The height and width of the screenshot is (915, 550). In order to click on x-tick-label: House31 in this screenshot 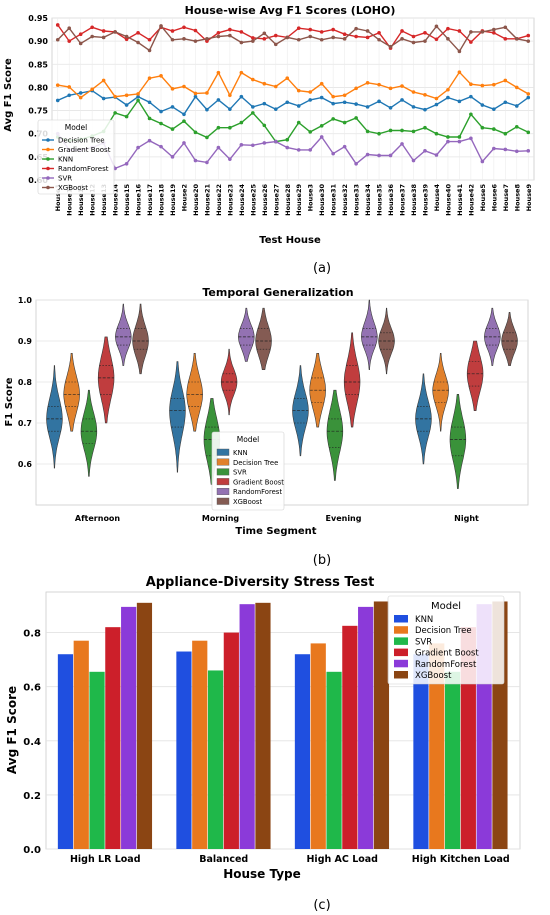, I will do `click(334, 200)`.